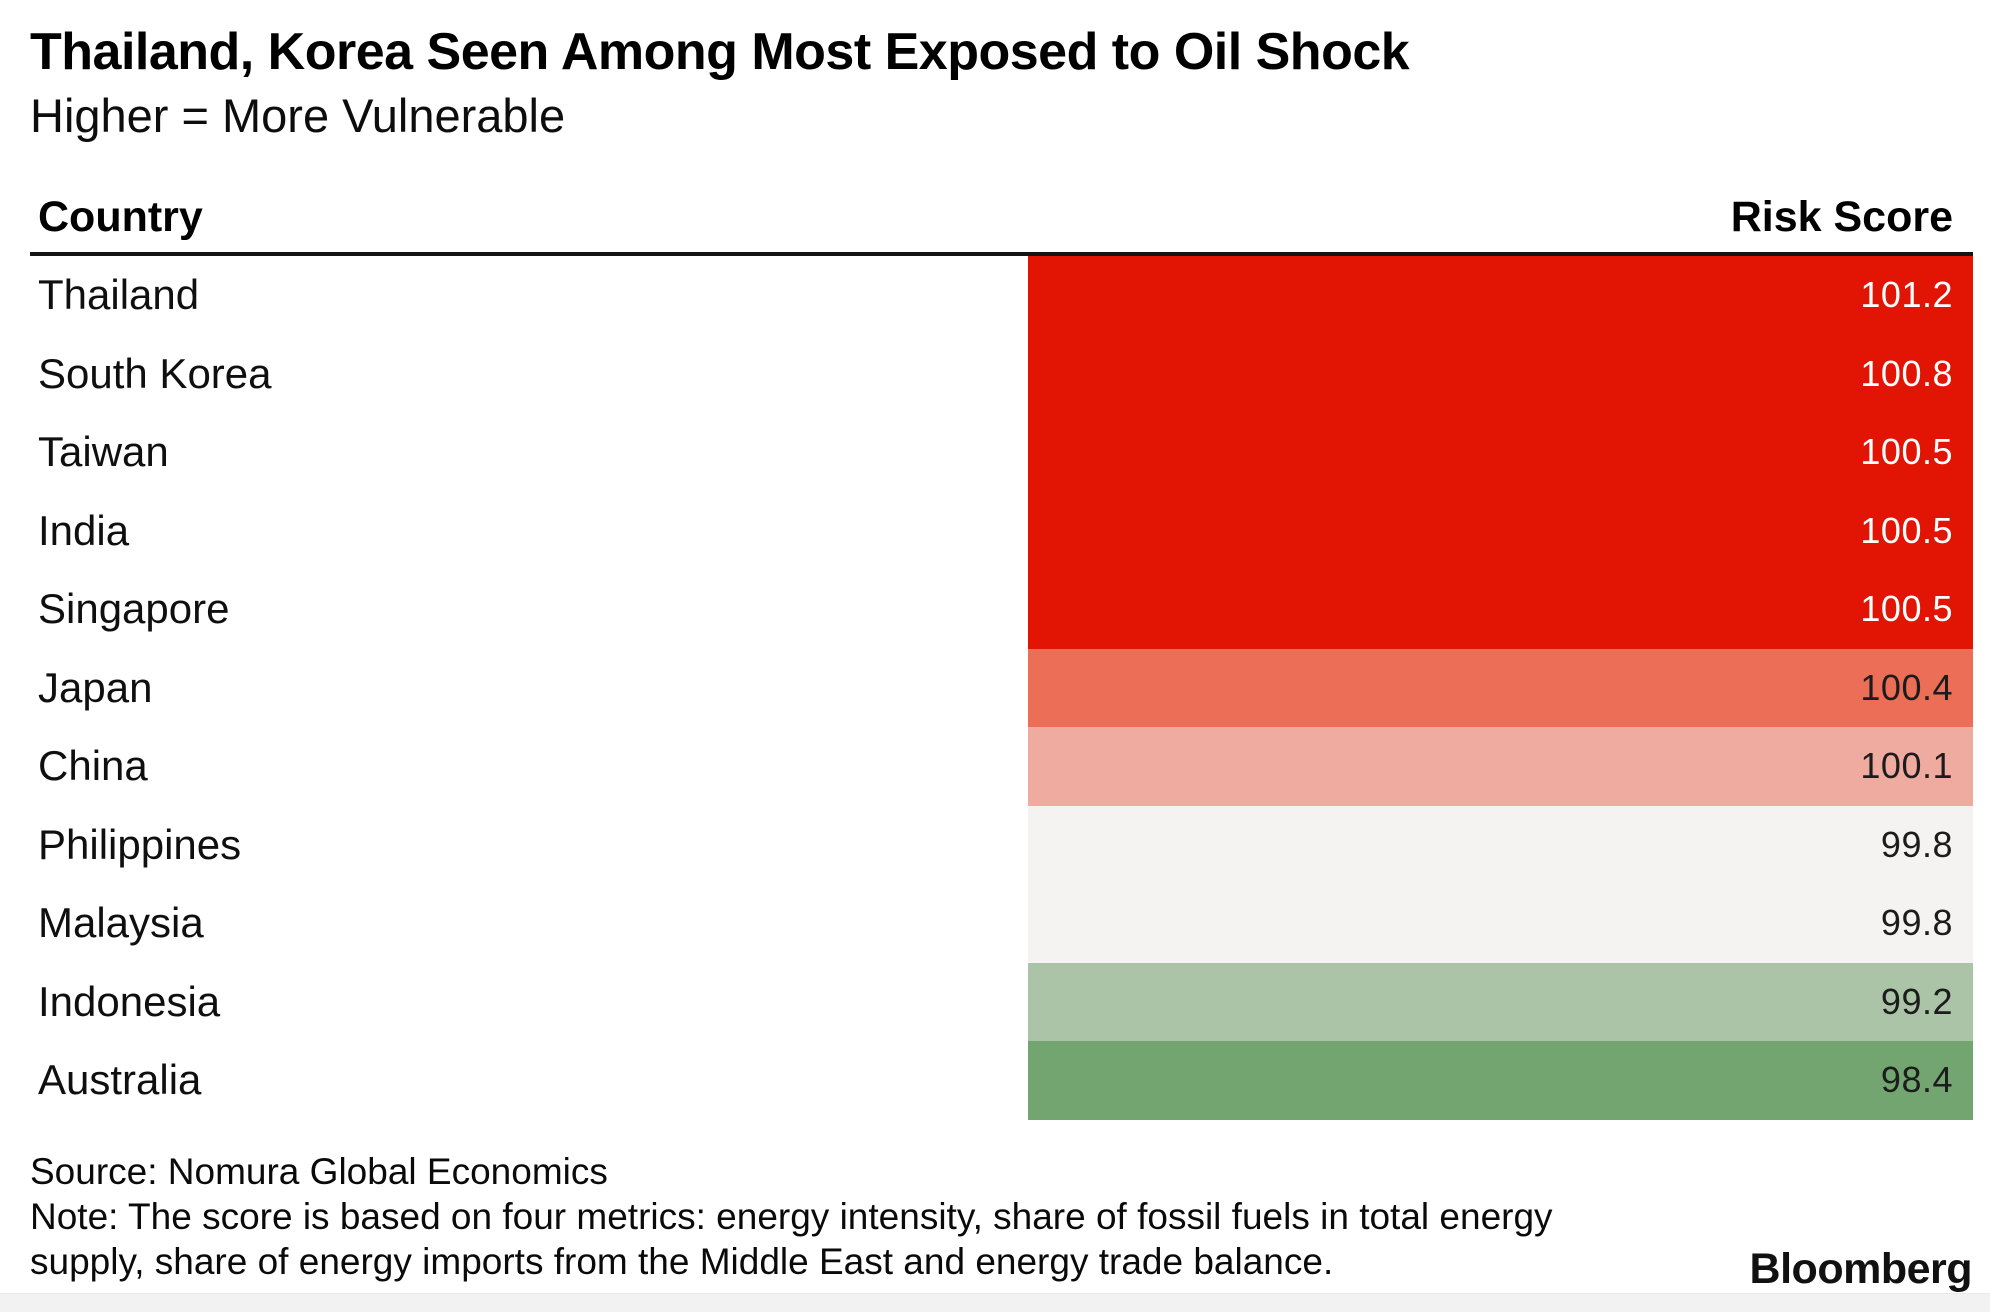 This screenshot has height=1312, width=1990. I want to click on country-label: Taiwan, so click(514, 452).